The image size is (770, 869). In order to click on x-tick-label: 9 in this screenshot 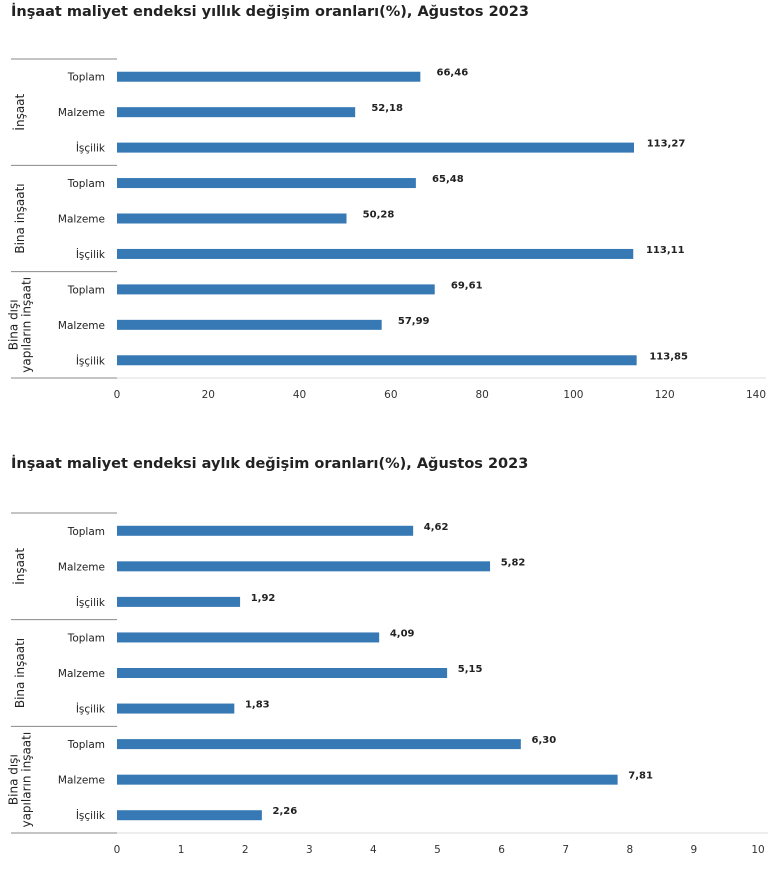, I will do `click(694, 850)`.